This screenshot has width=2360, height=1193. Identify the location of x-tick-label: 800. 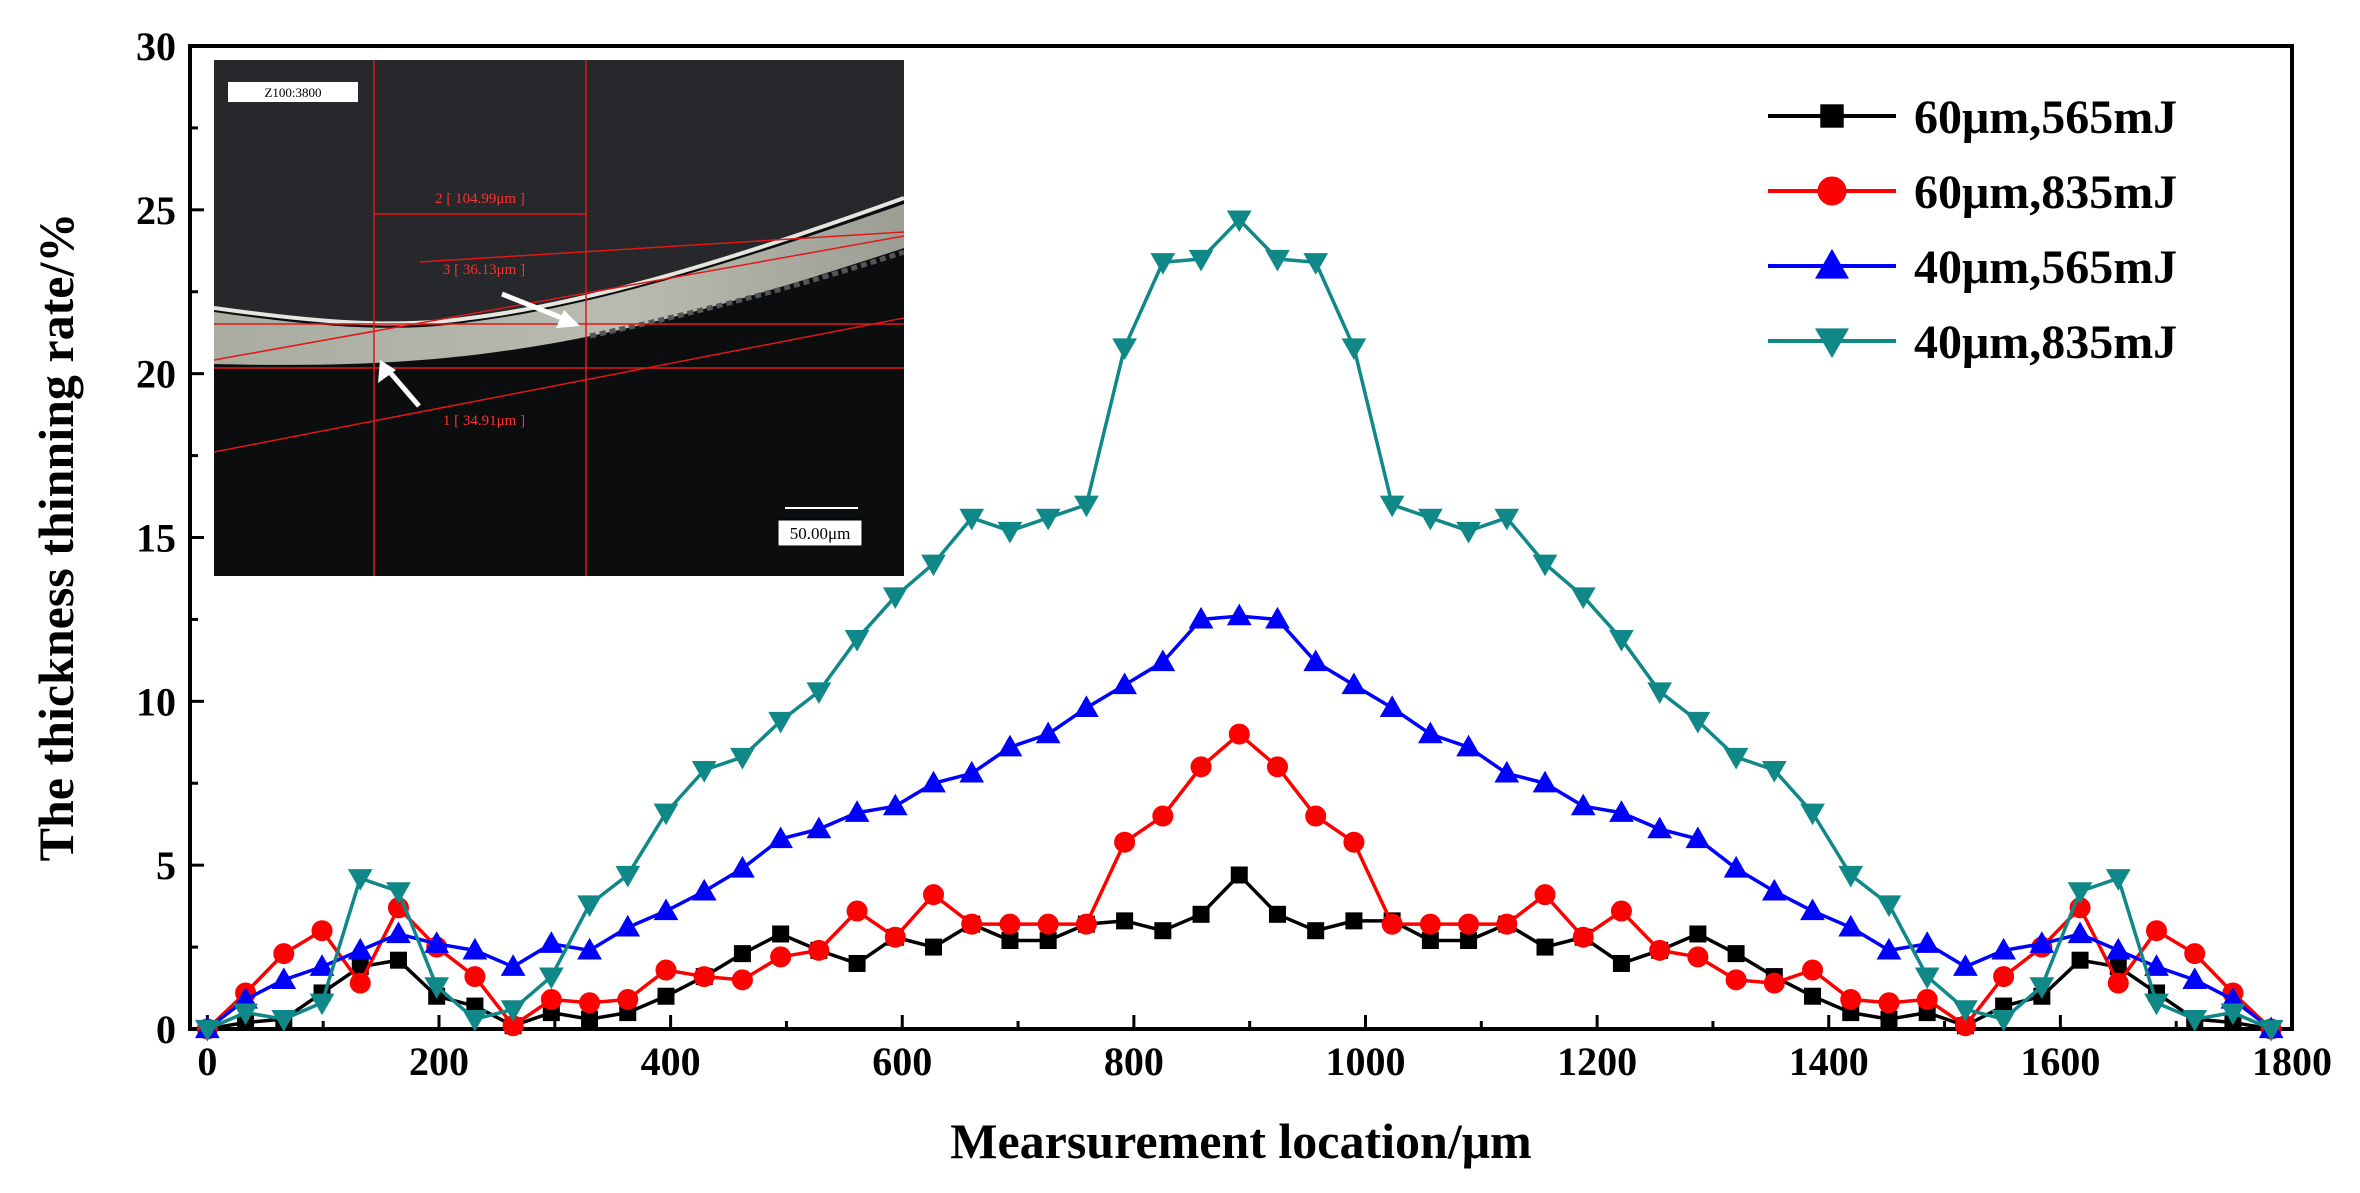
(1134, 1061).